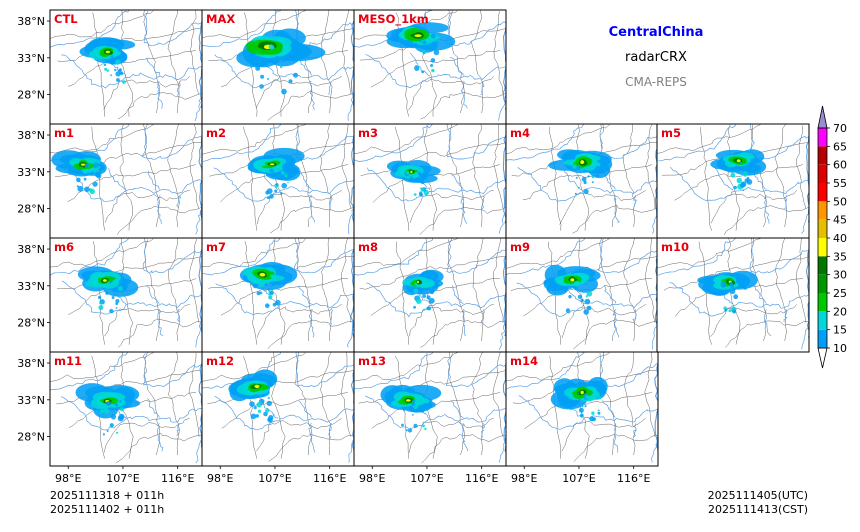  Describe the element at coordinates (822, 210) in the screenshot. I see `colorbar-bin` at that location.